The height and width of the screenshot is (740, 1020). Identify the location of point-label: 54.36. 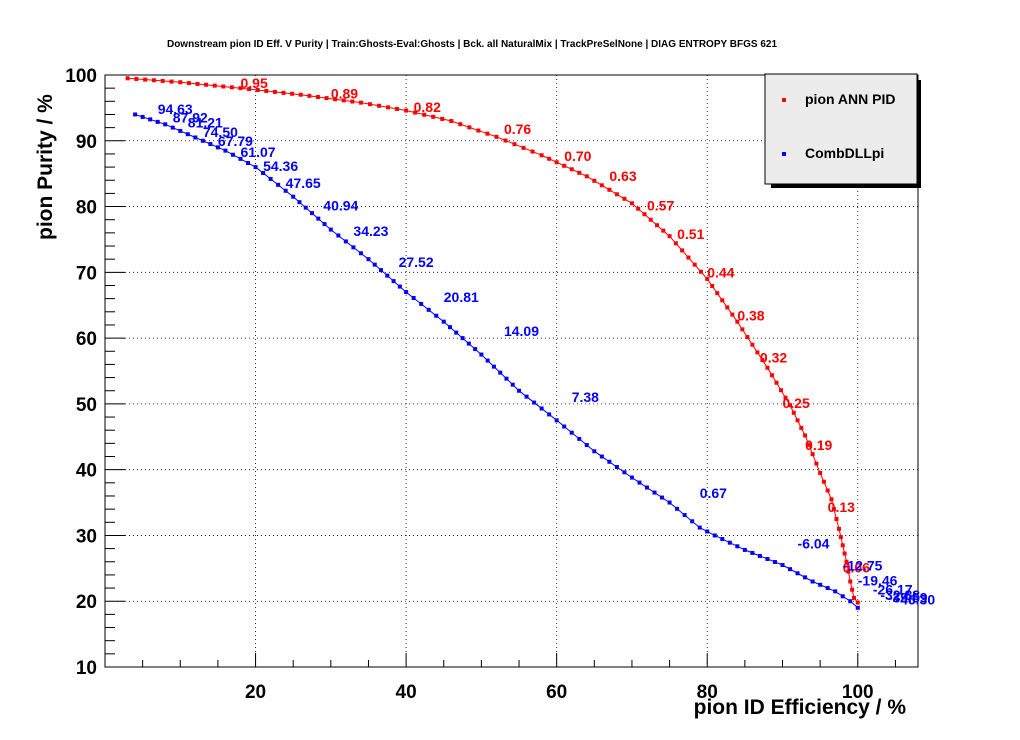
(280, 166).